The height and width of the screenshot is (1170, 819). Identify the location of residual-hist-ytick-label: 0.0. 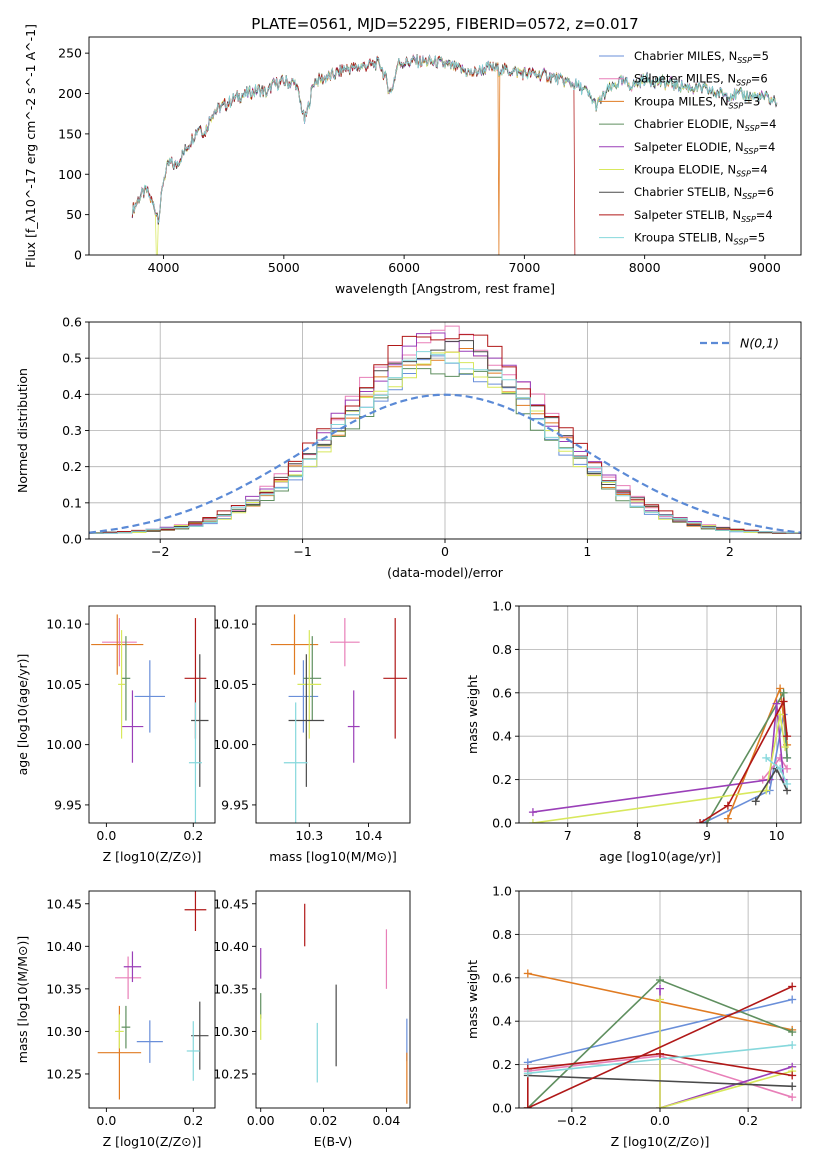
(72, 539).